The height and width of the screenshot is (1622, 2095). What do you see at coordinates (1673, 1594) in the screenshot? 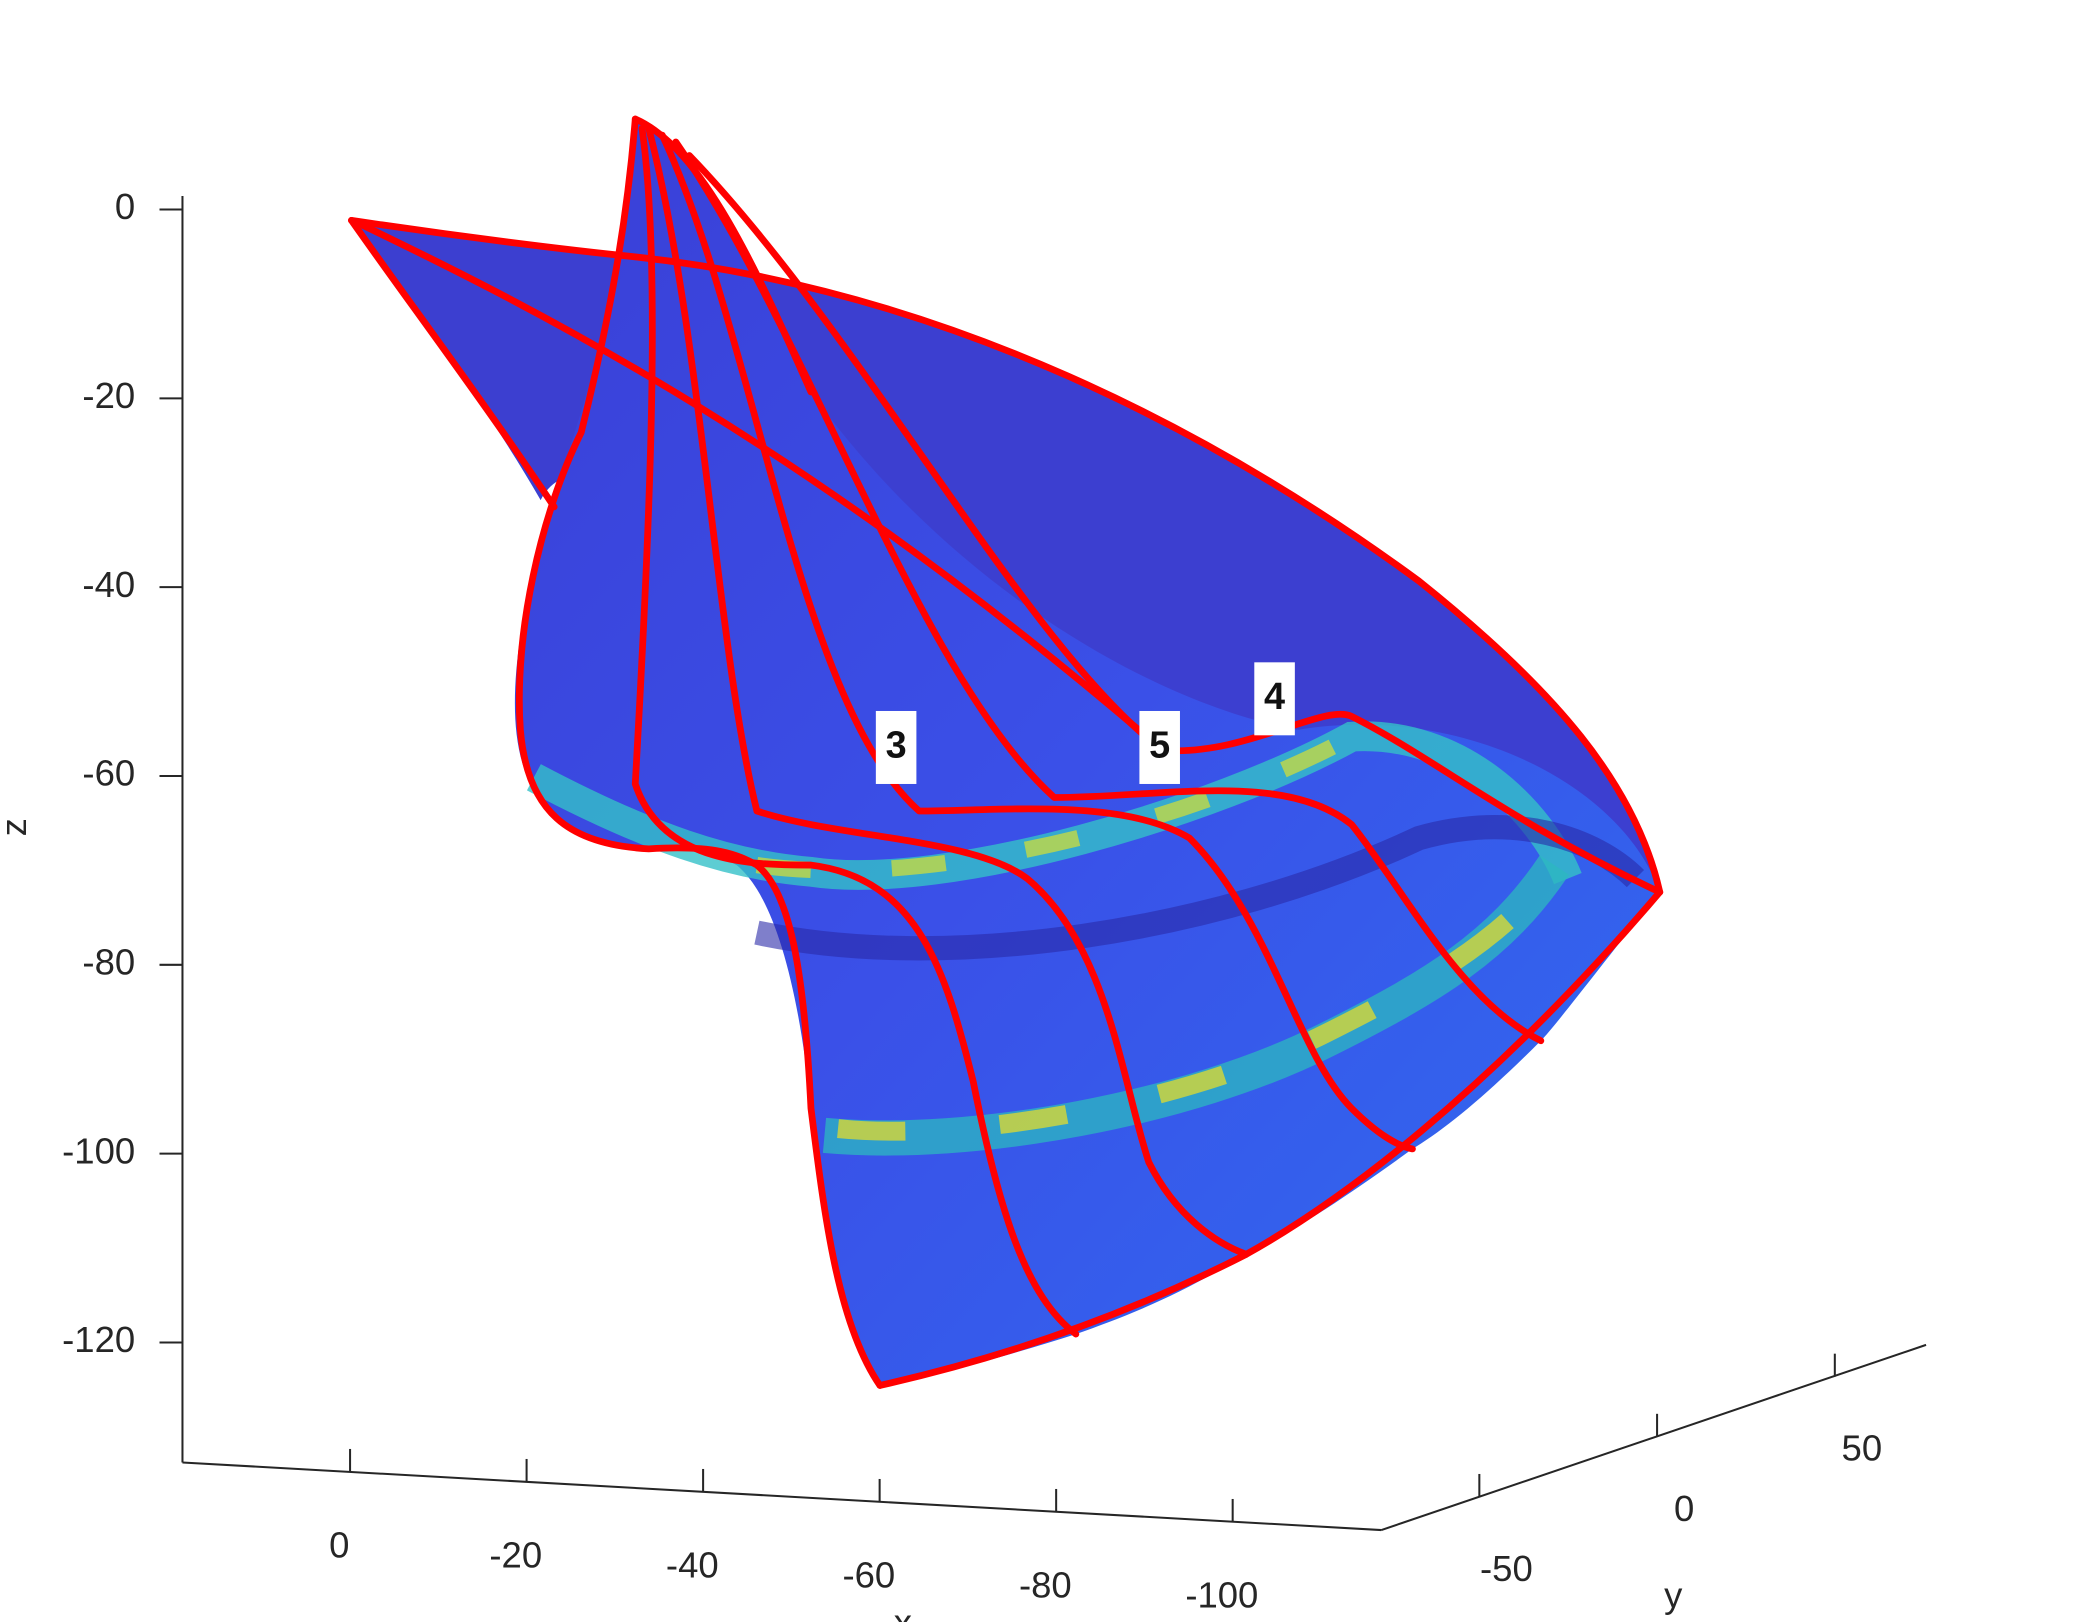
I see `y-axis-label: y` at bounding box center [1673, 1594].